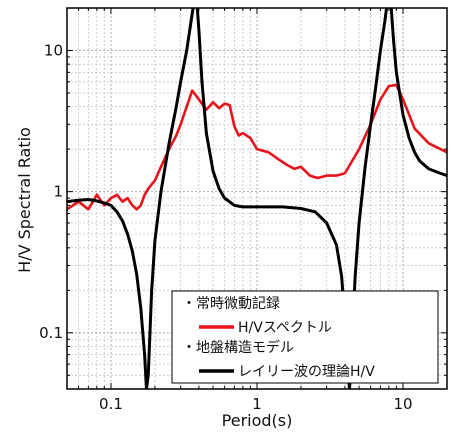  I want to click on x-tick-label: 10, so click(402, 404).